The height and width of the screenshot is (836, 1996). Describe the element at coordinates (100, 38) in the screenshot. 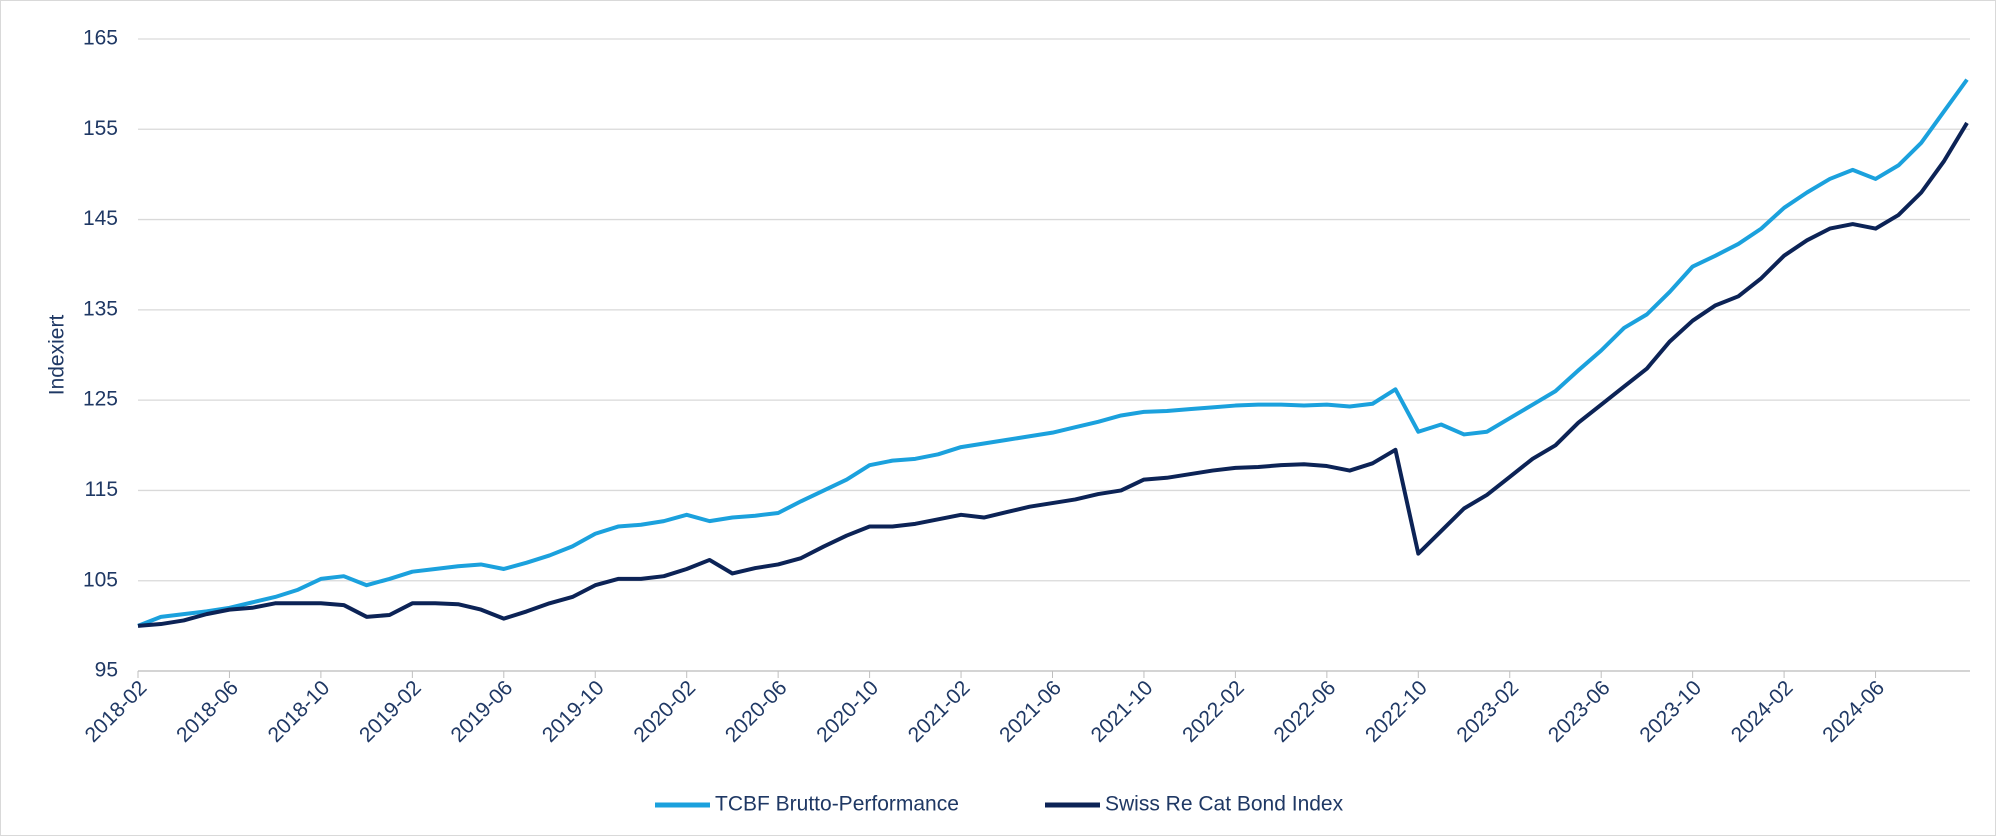

I see `y-tick-label: 165` at that location.